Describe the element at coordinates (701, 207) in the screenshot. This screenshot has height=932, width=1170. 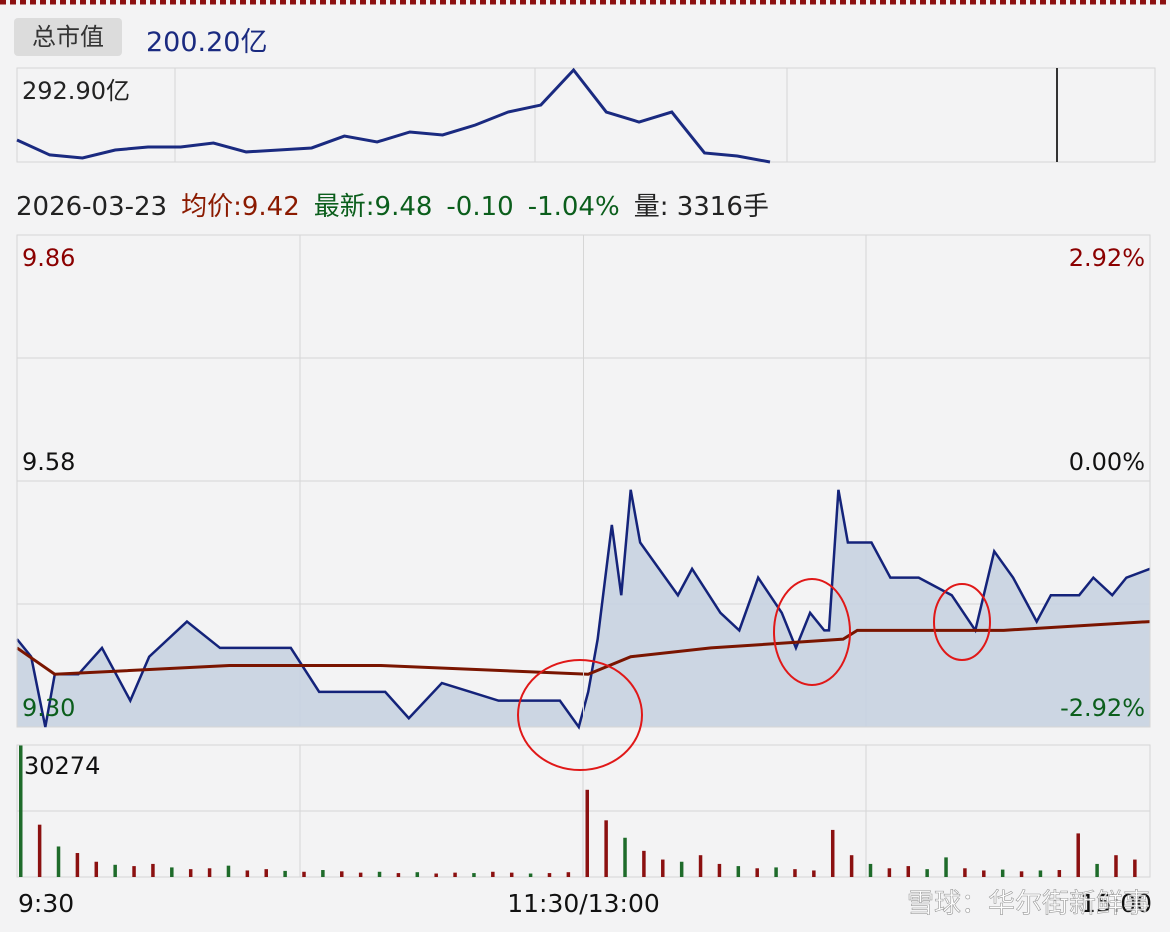
I see `quote-volume: 量: 3316手` at that location.